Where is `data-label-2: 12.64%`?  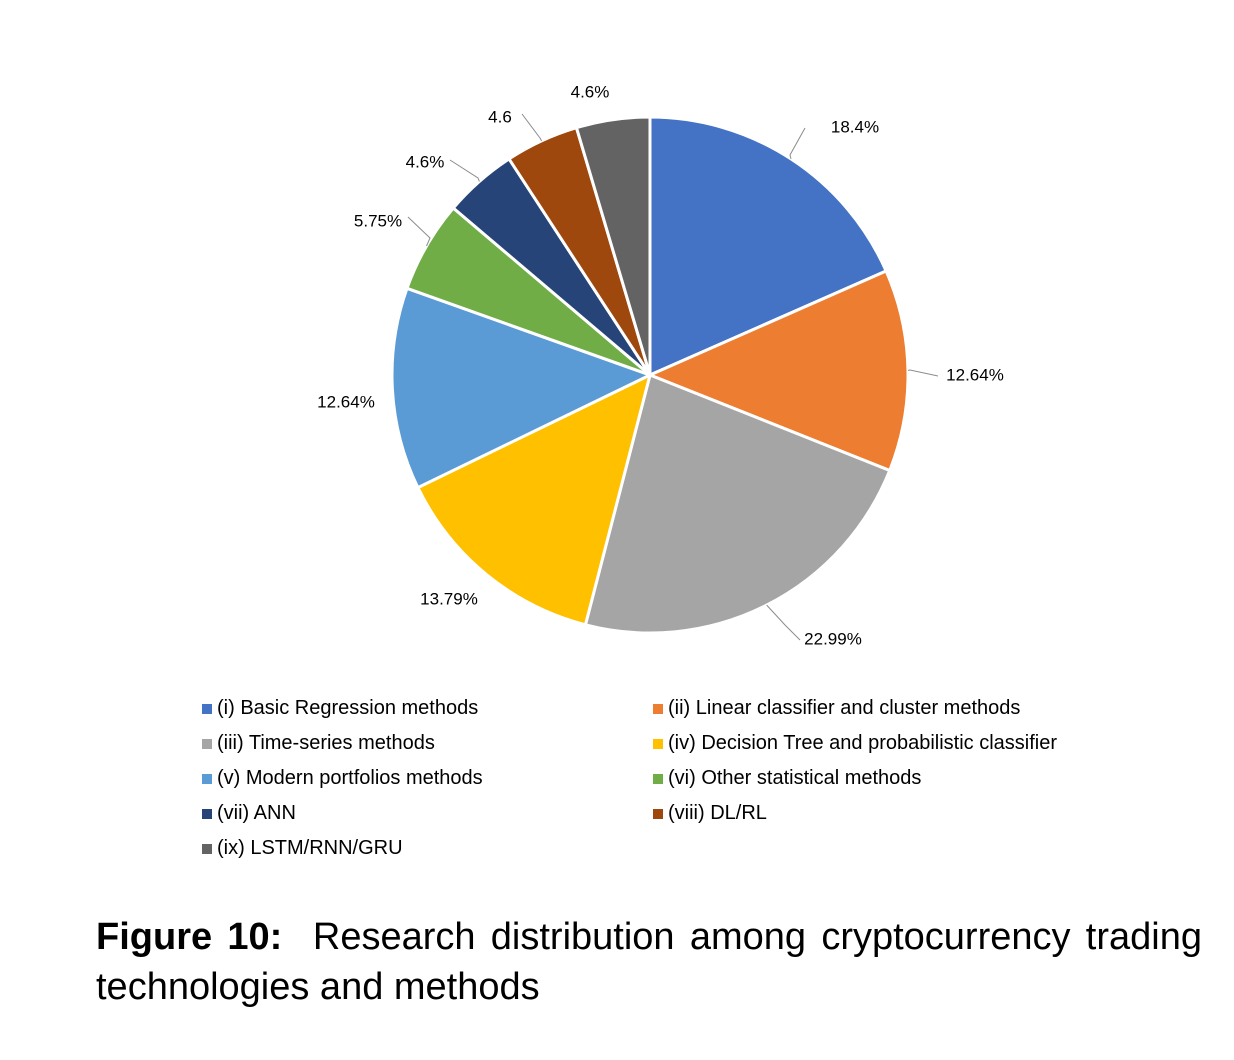 data-label-2: 12.64% is located at coordinates (975, 374).